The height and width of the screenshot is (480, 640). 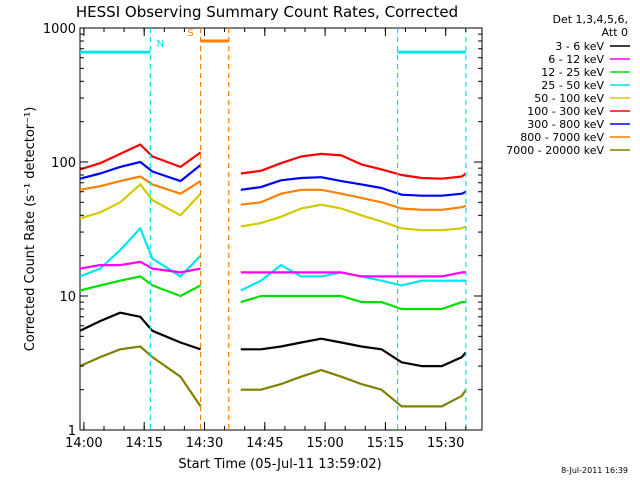 I want to click on x-tick-label: 15:00, so click(x=324, y=443).